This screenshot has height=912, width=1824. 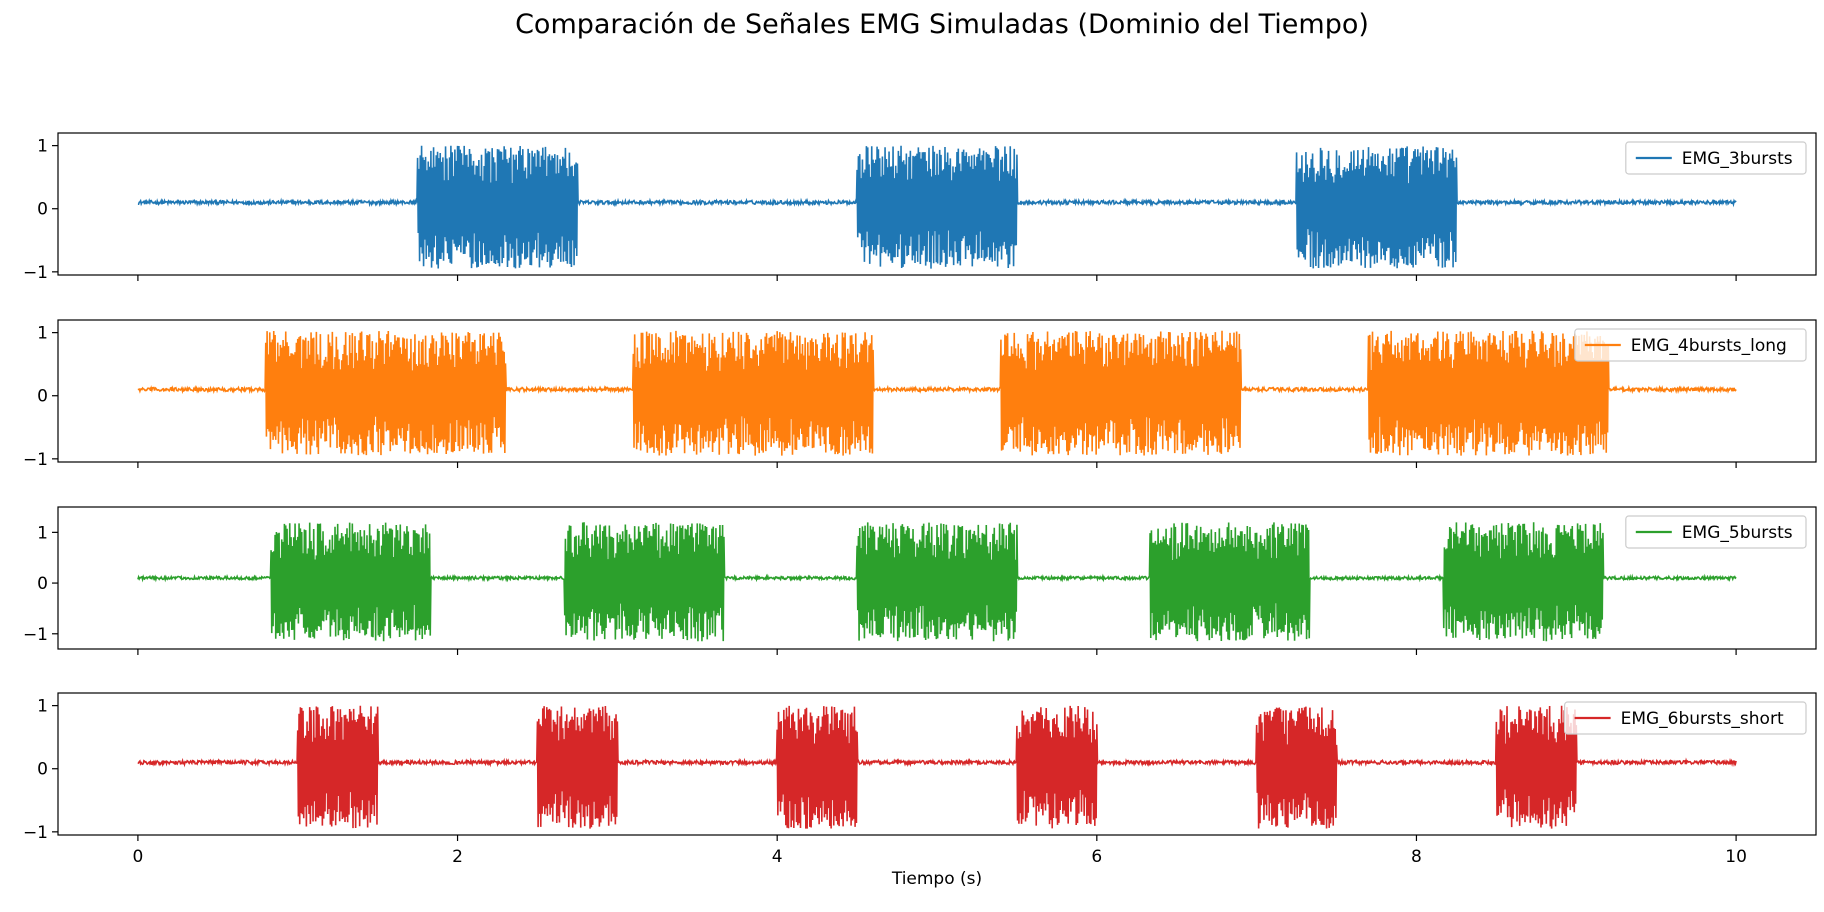 What do you see at coordinates (1737, 159) in the screenshot?
I see `legend-label: EMG_3bursts` at bounding box center [1737, 159].